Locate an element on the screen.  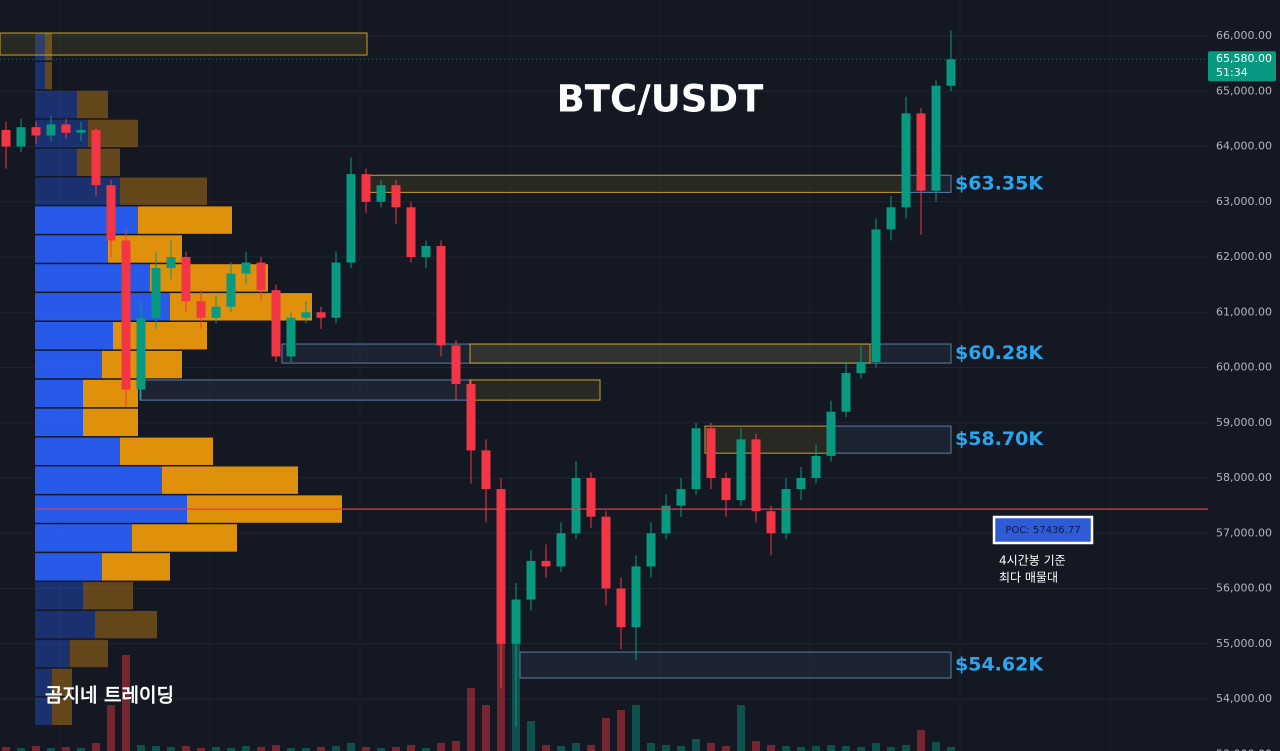
zone-label: $63.35K is located at coordinates (999, 183).